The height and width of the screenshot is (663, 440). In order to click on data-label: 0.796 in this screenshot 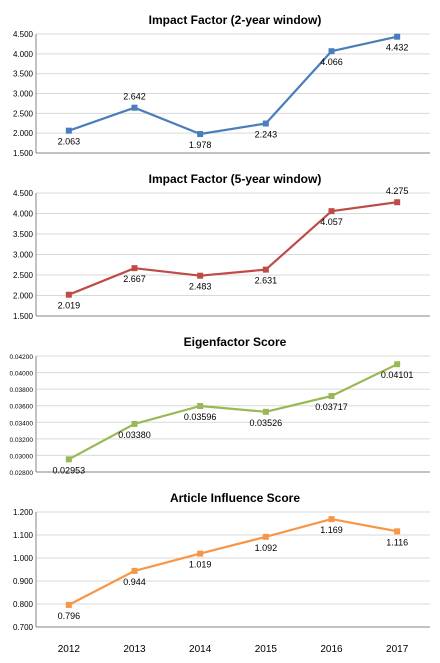, I will do `click(69, 616)`.